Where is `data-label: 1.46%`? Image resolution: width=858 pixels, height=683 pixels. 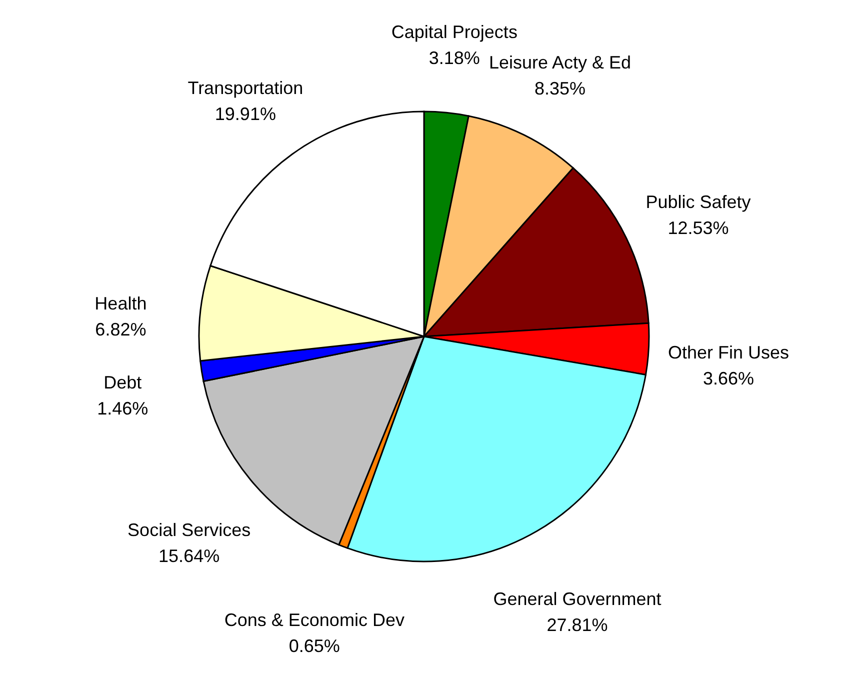
data-label: 1.46% is located at coordinates (122, 408).